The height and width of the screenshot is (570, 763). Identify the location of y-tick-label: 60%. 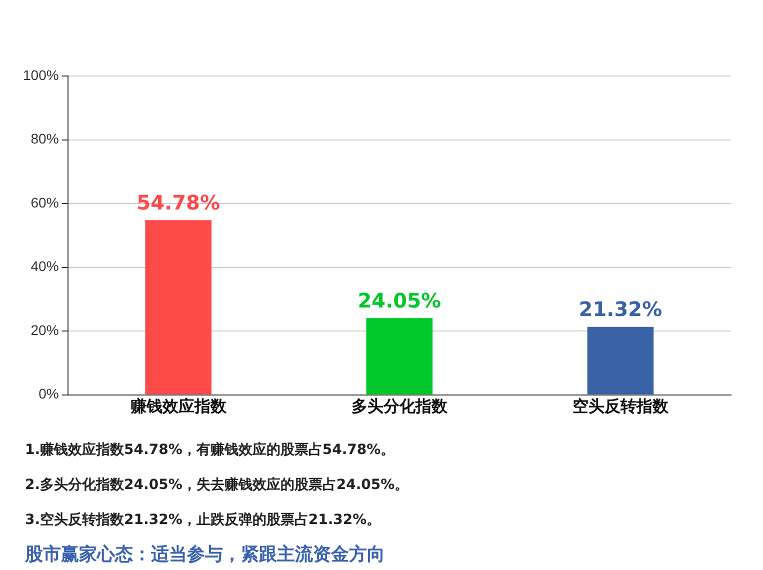
(44, 202).